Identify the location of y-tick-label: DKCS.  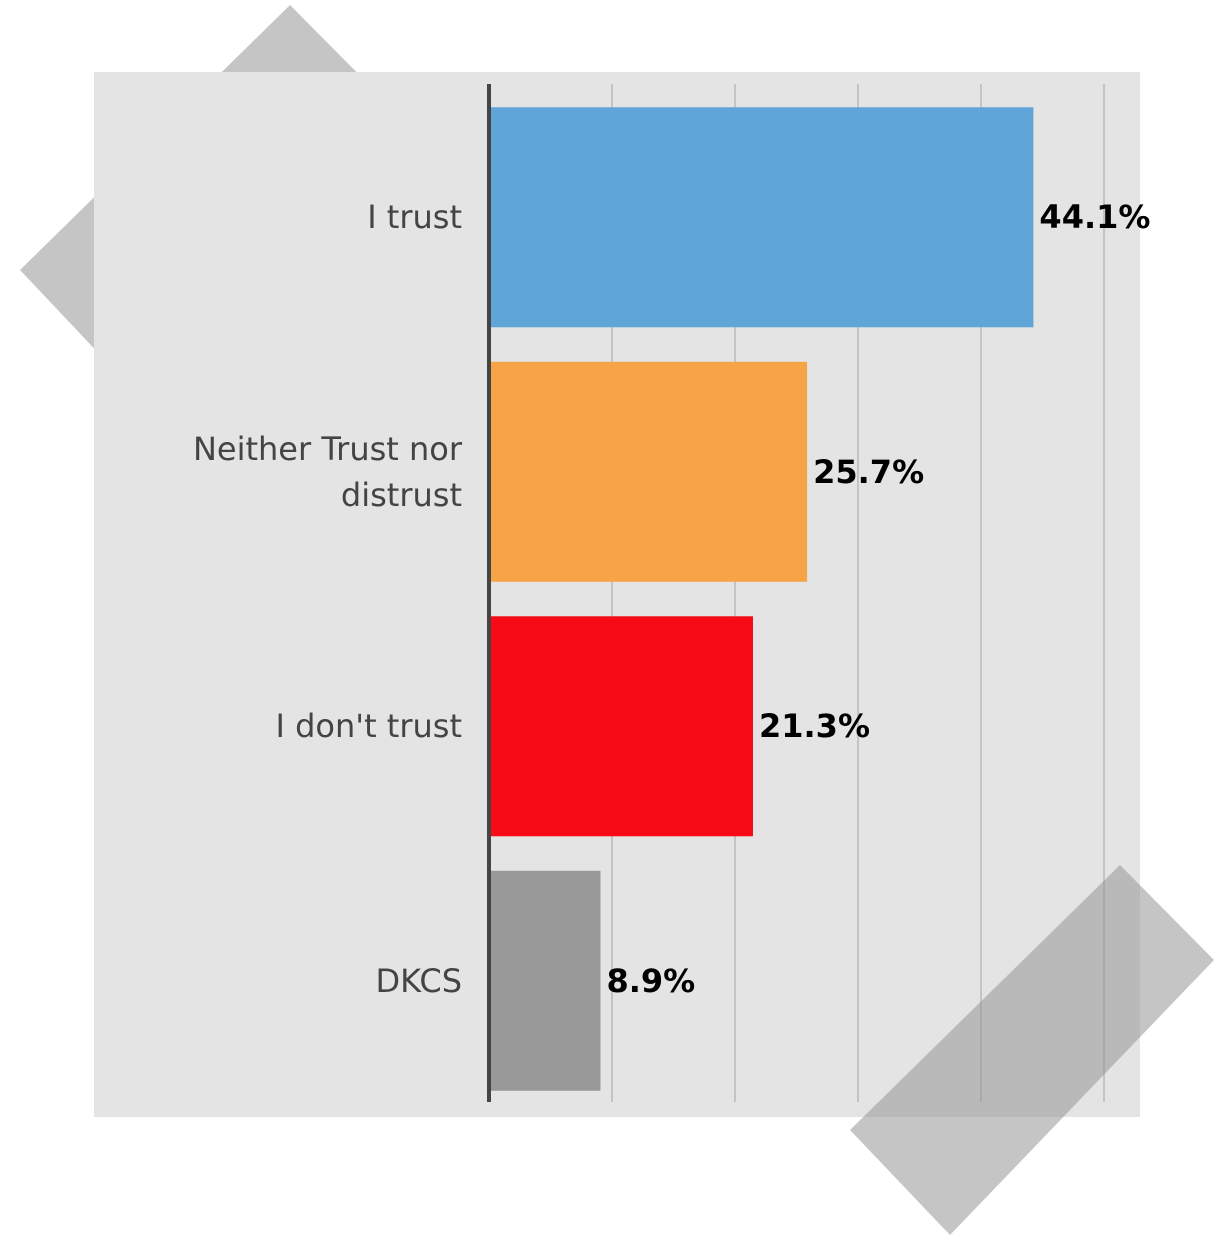
(418, 980).